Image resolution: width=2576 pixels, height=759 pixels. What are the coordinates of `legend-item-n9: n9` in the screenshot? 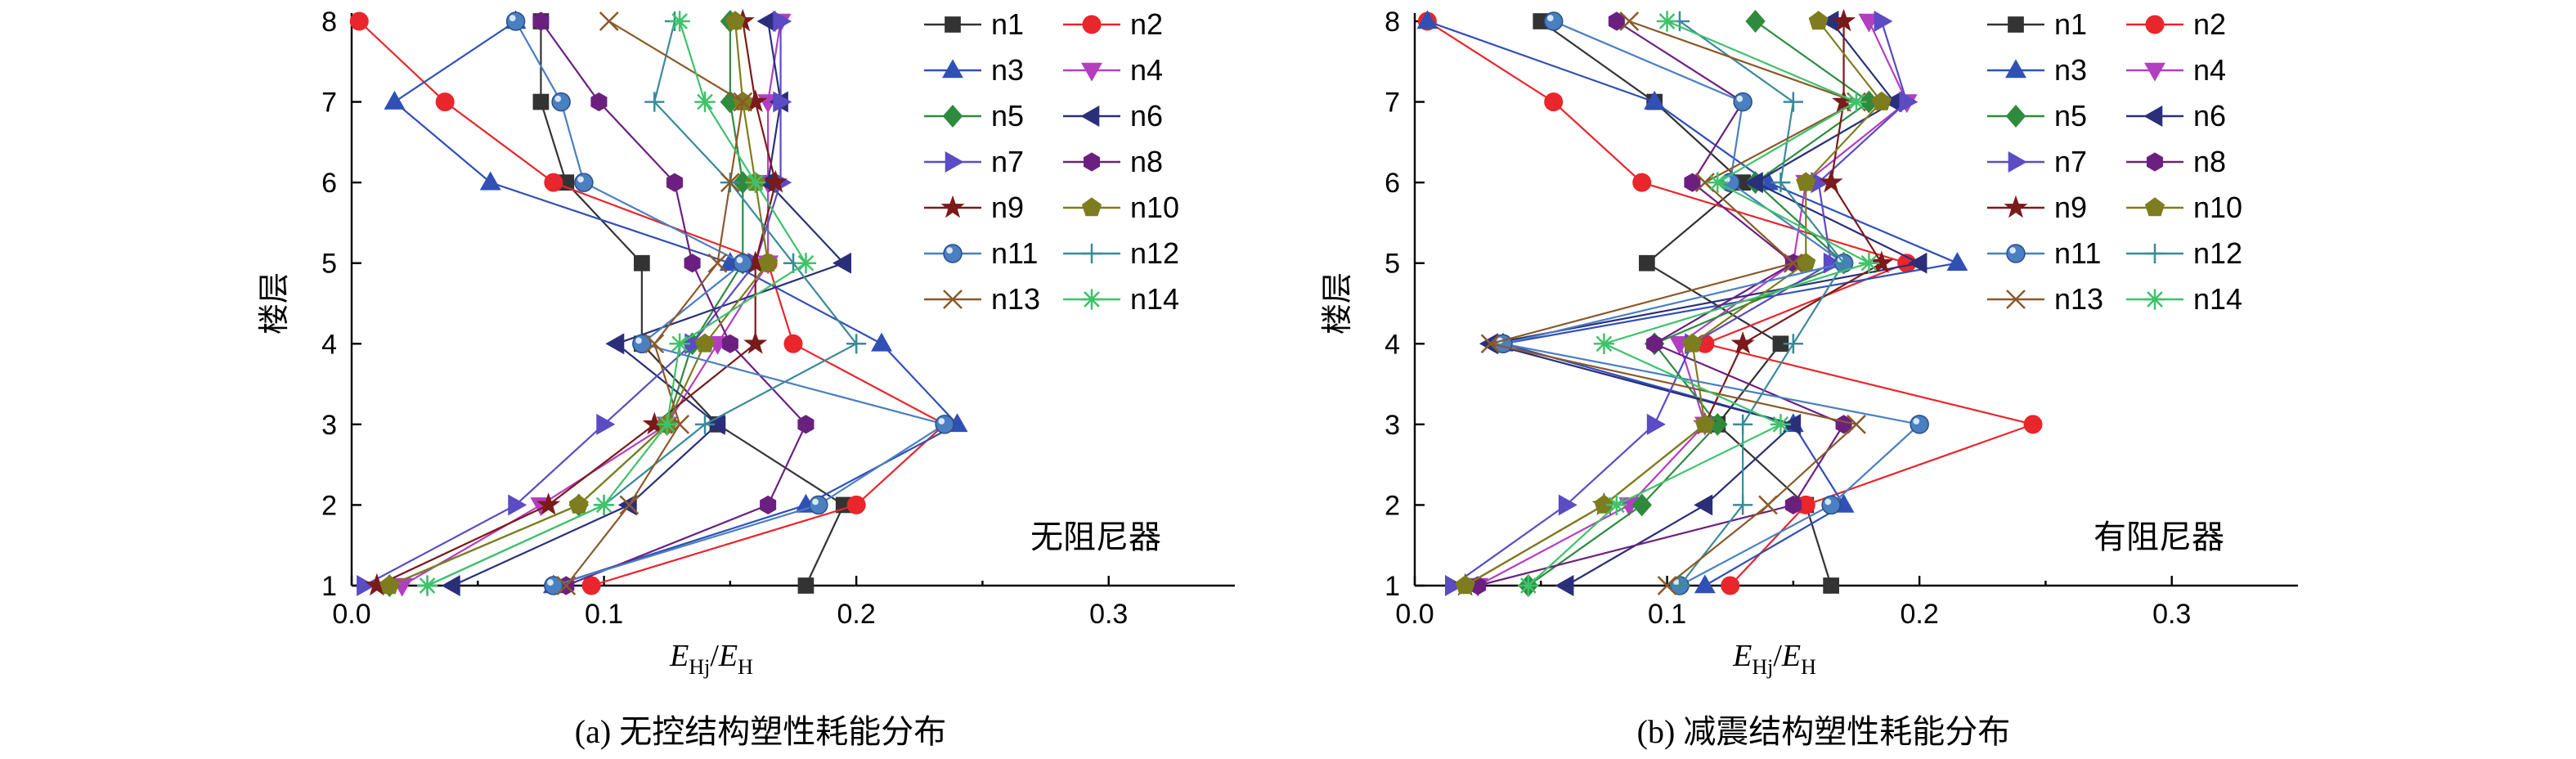 It's located at (2037, 207).